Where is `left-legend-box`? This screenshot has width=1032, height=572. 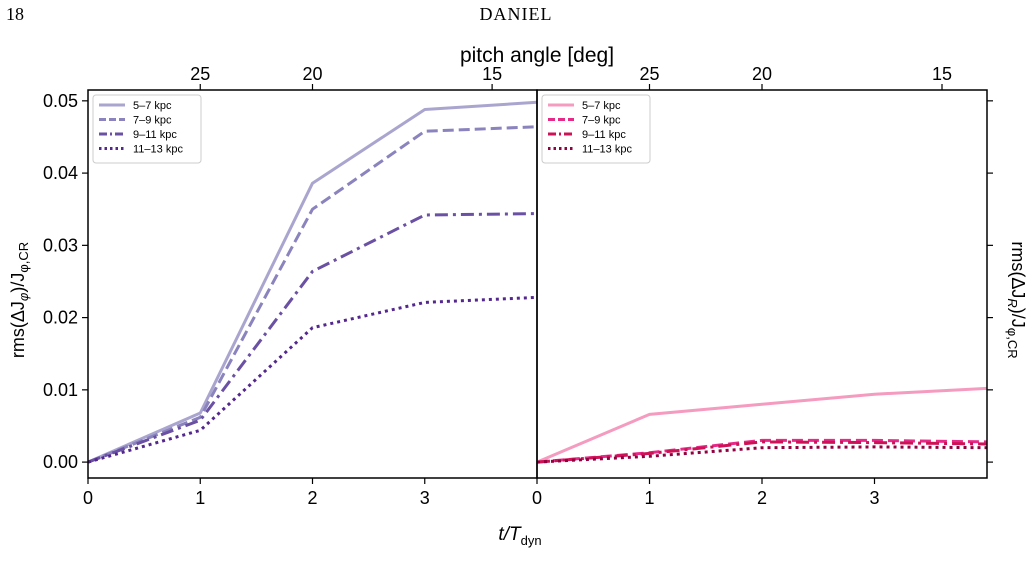 left-legend-box is located at coordinates (147, 129).